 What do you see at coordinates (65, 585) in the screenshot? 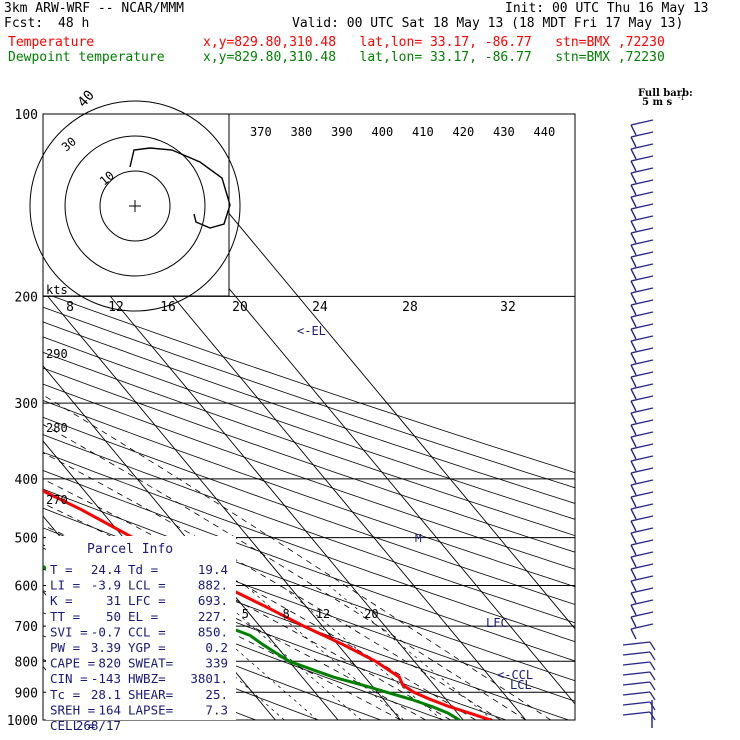
I see `parcel-label: LI =` at bounding box center [65, 585].